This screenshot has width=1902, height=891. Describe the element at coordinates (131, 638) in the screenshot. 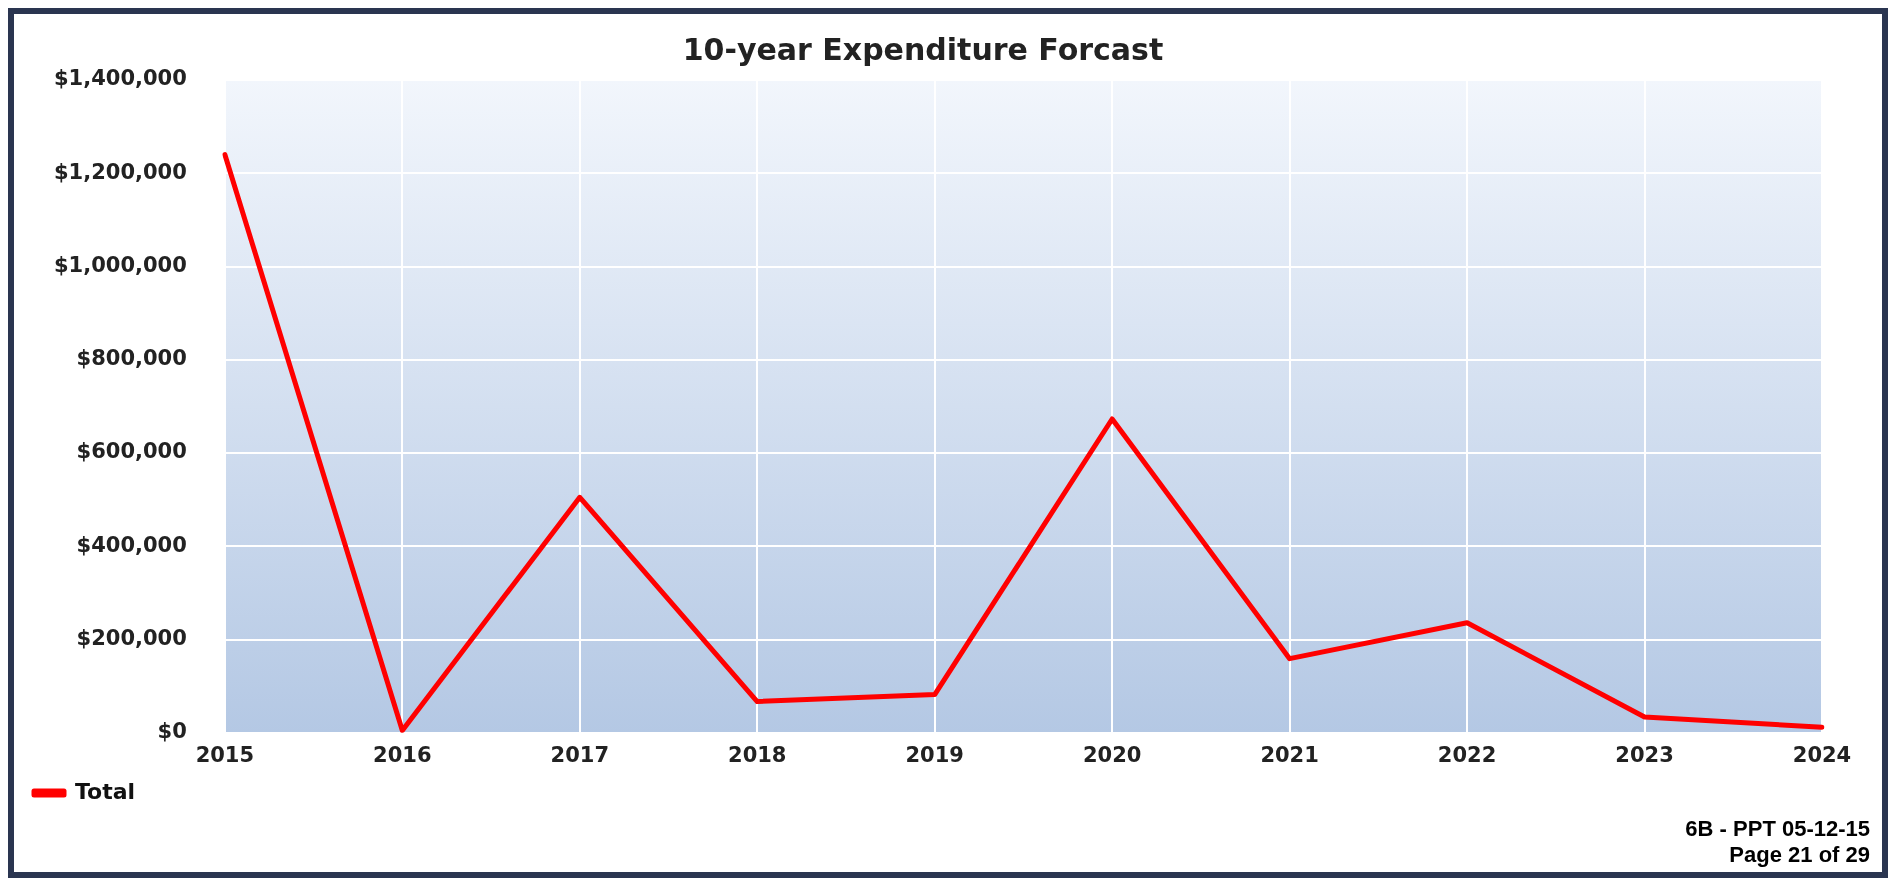

I see `y-tick-label: $200,000` at that location.